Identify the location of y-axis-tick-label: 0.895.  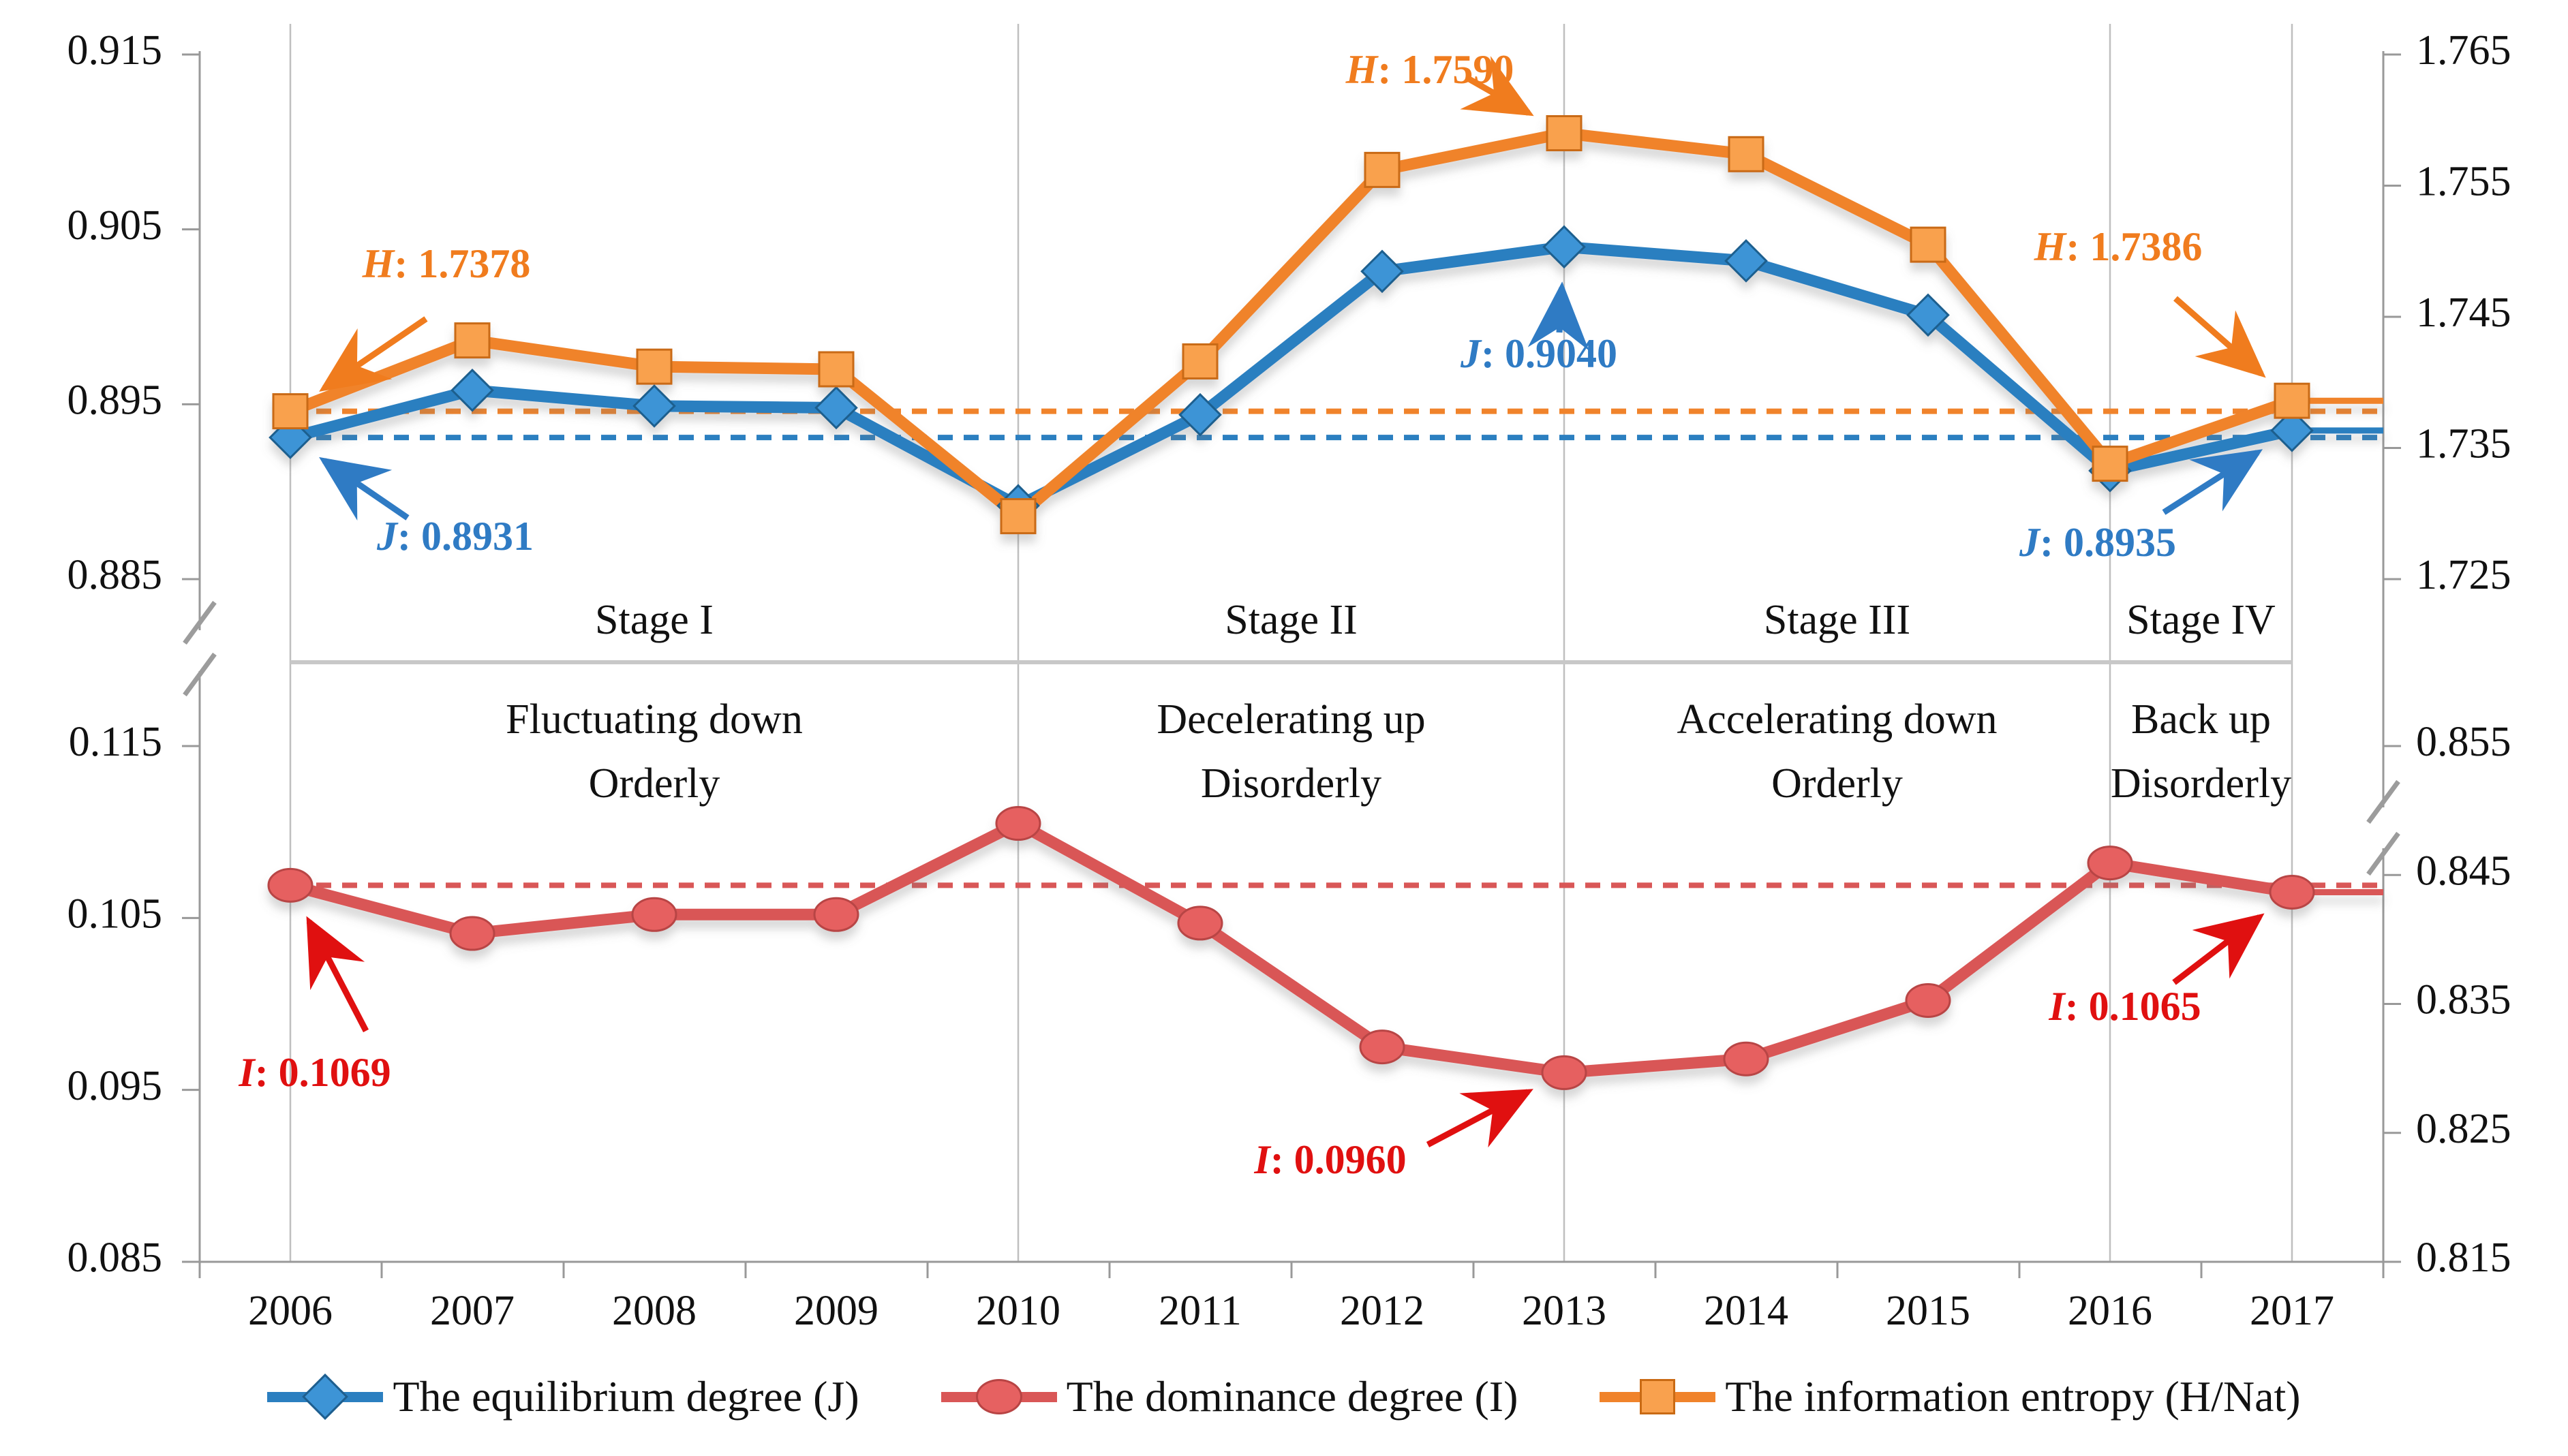
(115, 400).